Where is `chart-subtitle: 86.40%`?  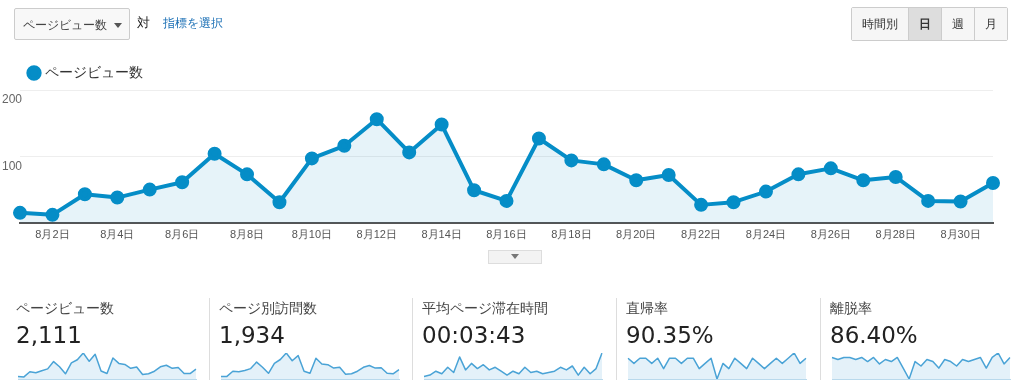
chart-subtitle: 86.40% is located at coordinates (874, 335).